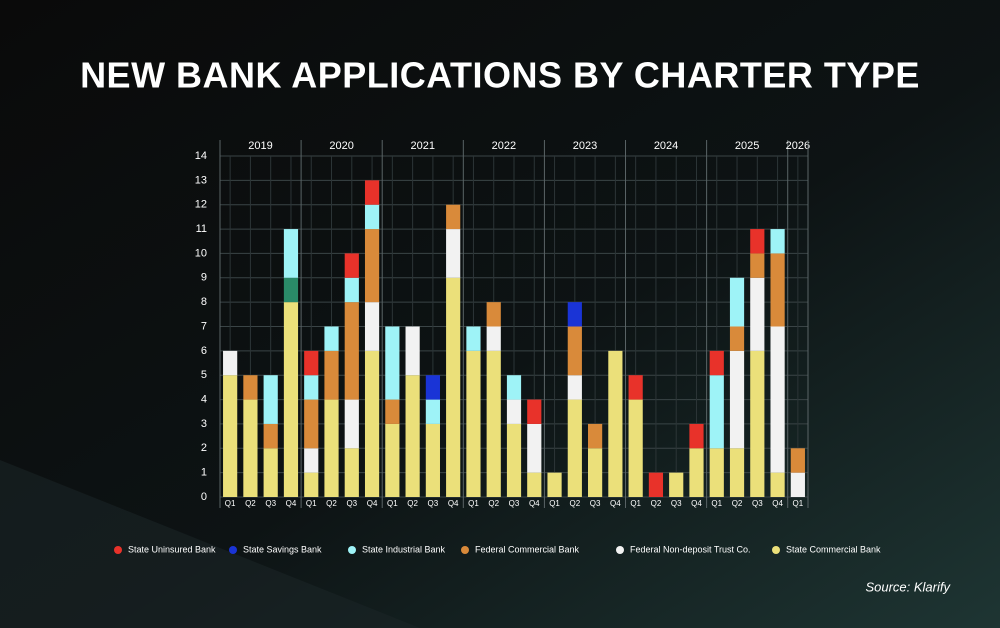  What do you see at coordinates (204, 278) in the screenshot?
I see `y-tick-label: 9` at bounding box center [204, 278].